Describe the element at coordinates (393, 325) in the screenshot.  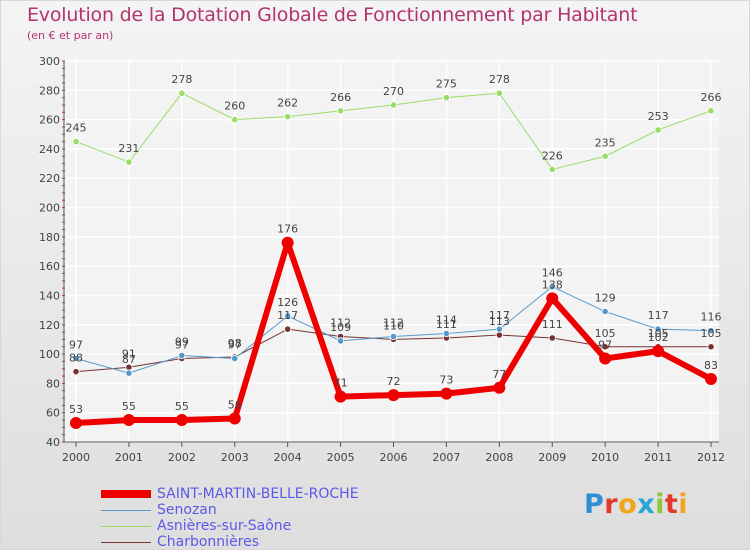
I see `data-label: 110` at that location.